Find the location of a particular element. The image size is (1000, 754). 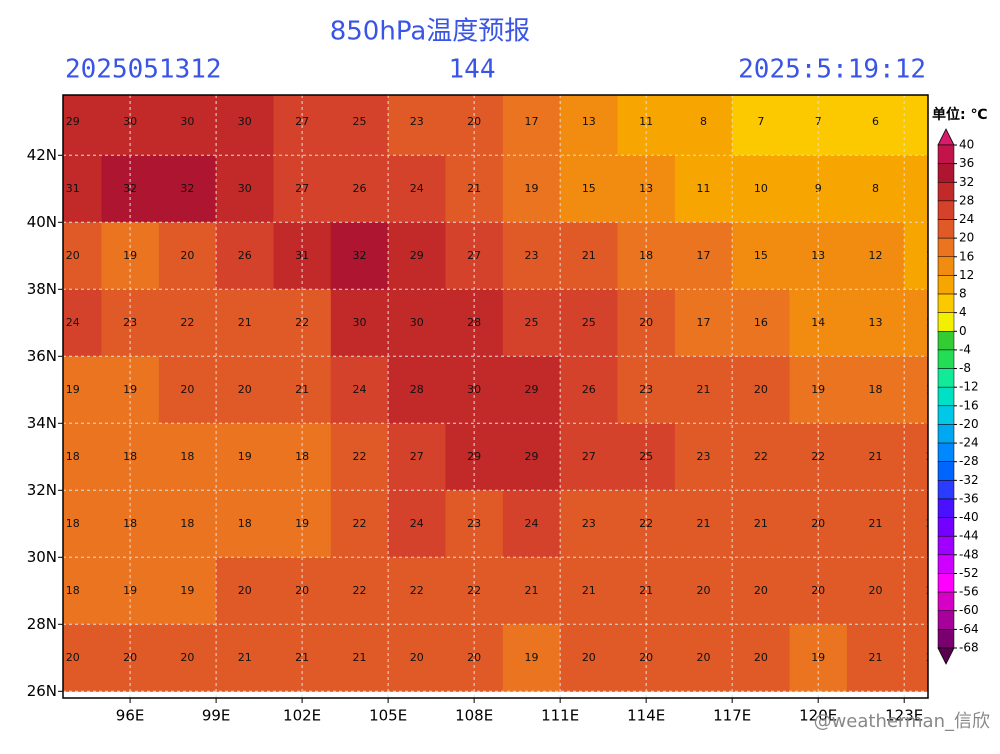

temperature-value: 19 is located at coordinates (245, 456).